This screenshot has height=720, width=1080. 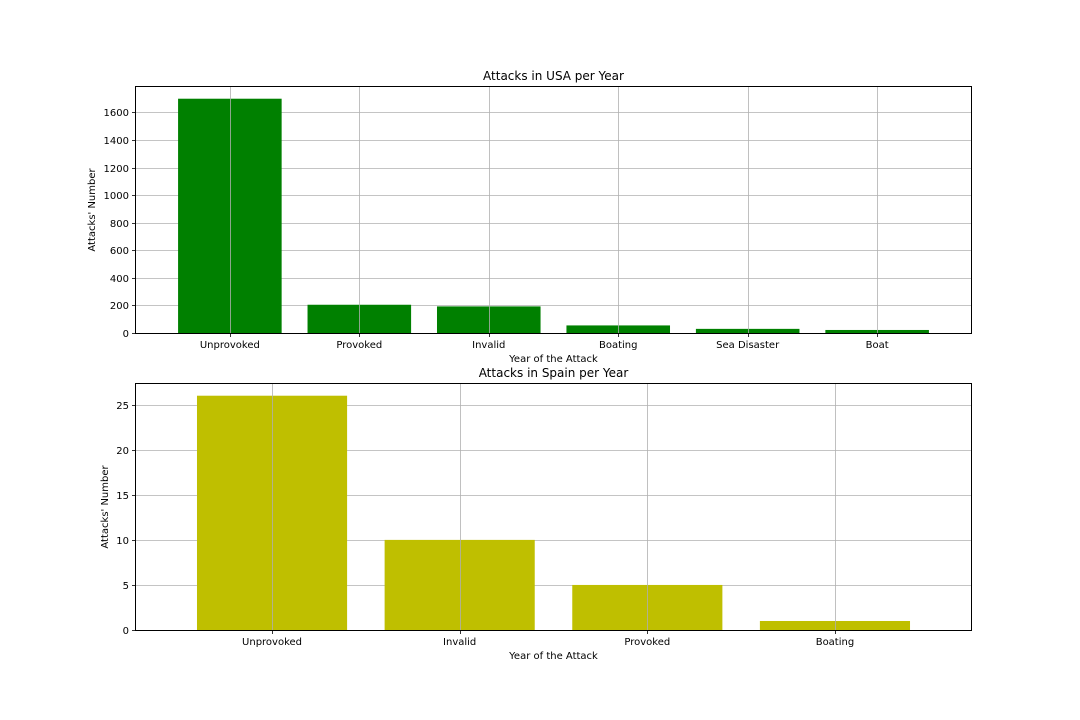 What do you see at coordinates (116, 141) in the screenshot?
I see `usa-y-tick-label: 1400` at bounding box center [116, 141].